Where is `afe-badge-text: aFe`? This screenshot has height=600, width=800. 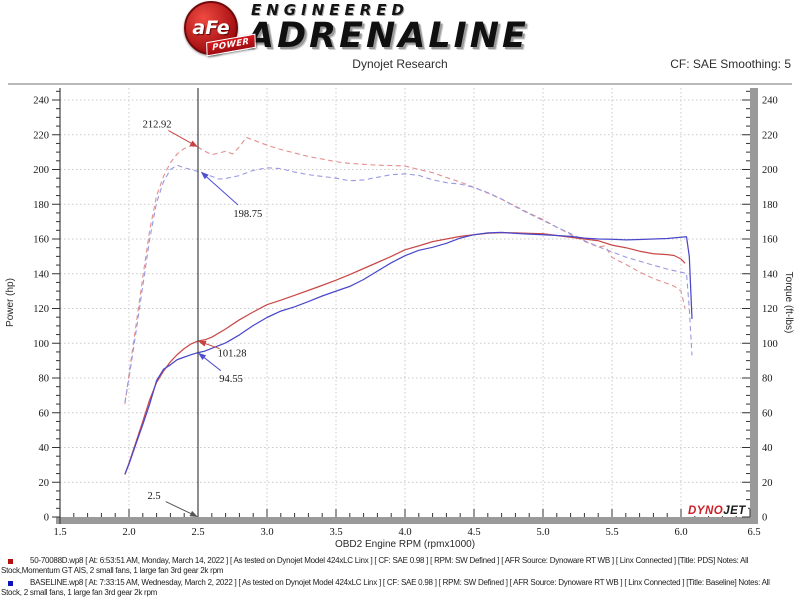
afe-badge-text: aFe is located at coordinates (211, 28).